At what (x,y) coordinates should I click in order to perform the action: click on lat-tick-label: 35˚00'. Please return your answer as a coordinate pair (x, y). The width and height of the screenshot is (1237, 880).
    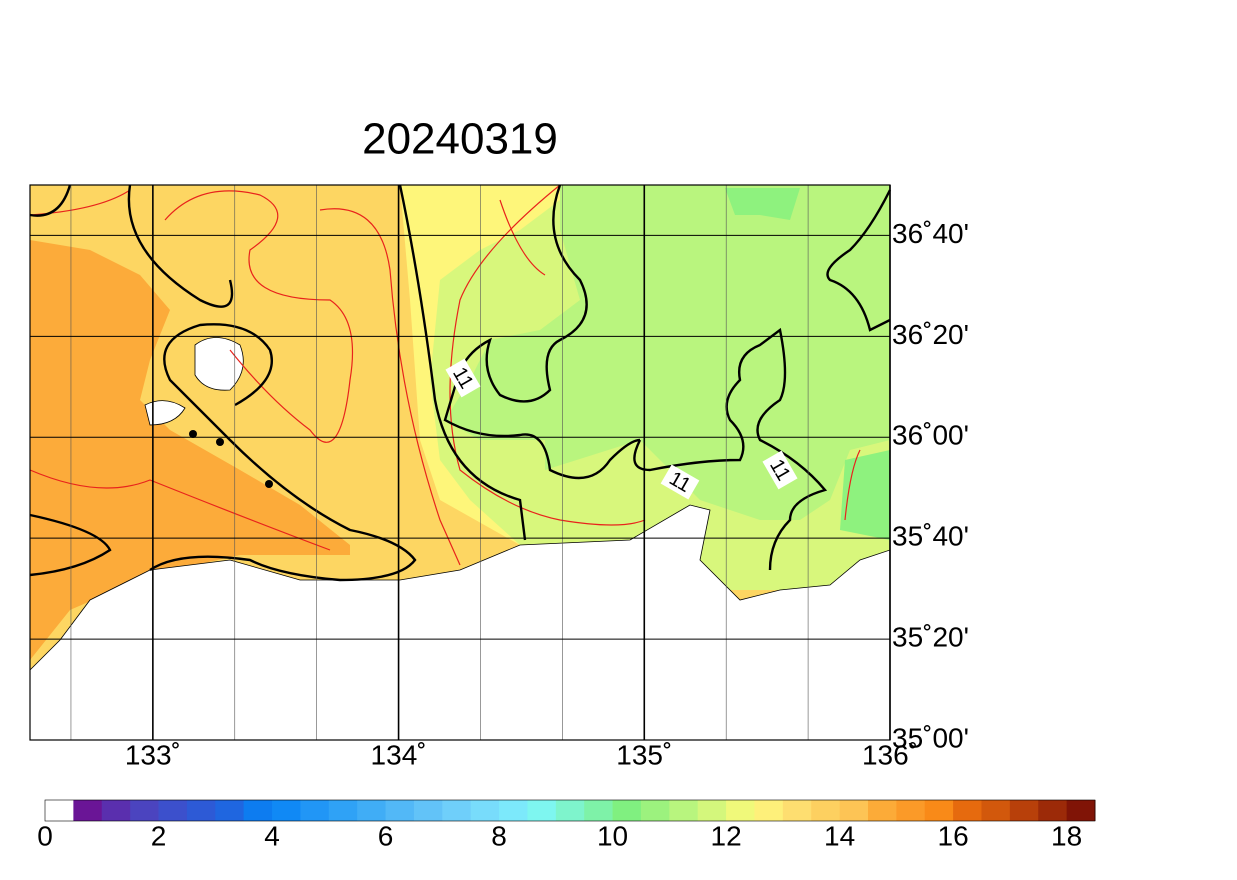
    Looking at the image, I should click on (930, 737).